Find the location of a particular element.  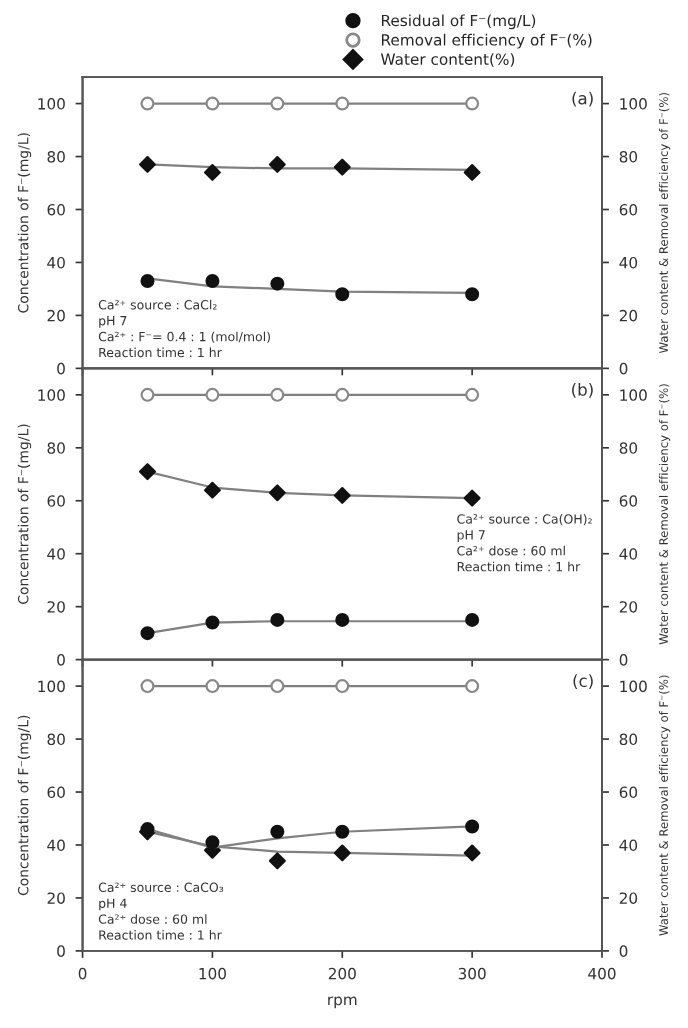

annotation: (c) is located at coordinates (583, 682).